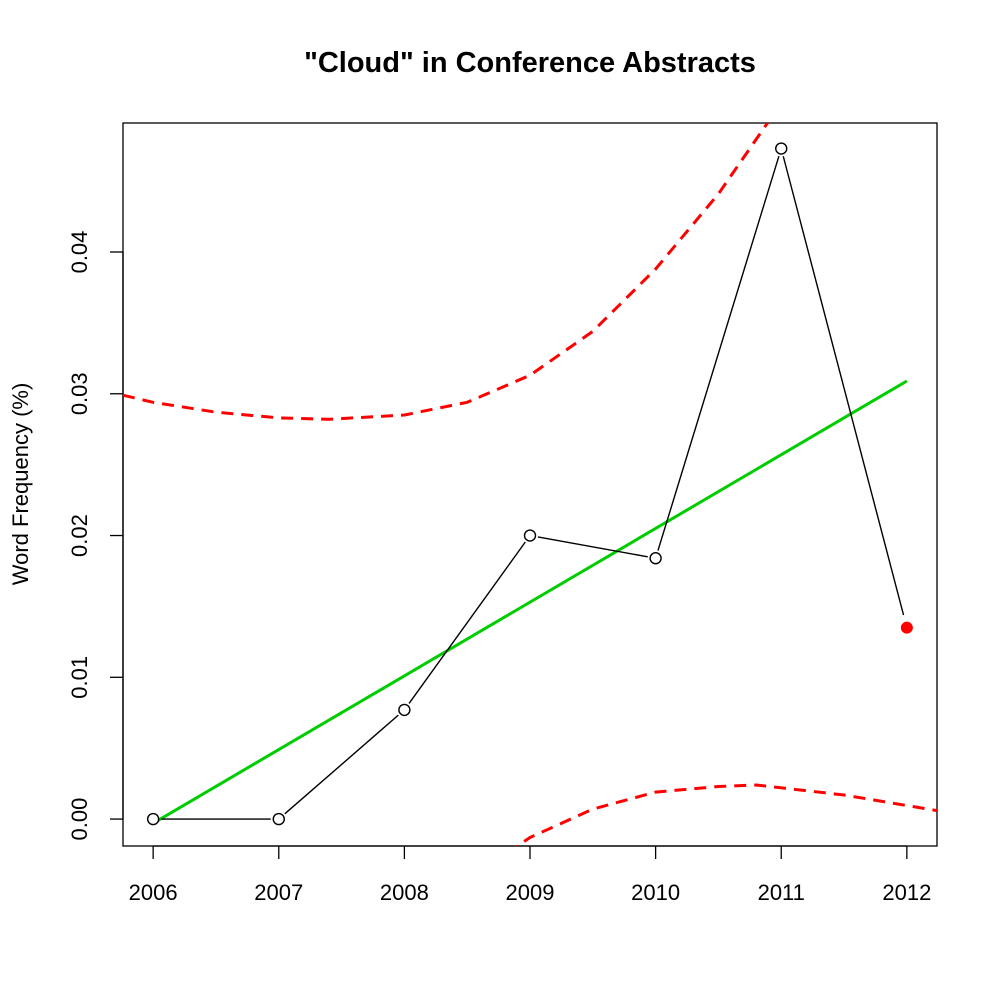 The image size is (1000, 1000). What do you see at coordinates (530, 892) in the screenshot?
I see `x-tick-label: 2009` at bounding box center [530, 892].